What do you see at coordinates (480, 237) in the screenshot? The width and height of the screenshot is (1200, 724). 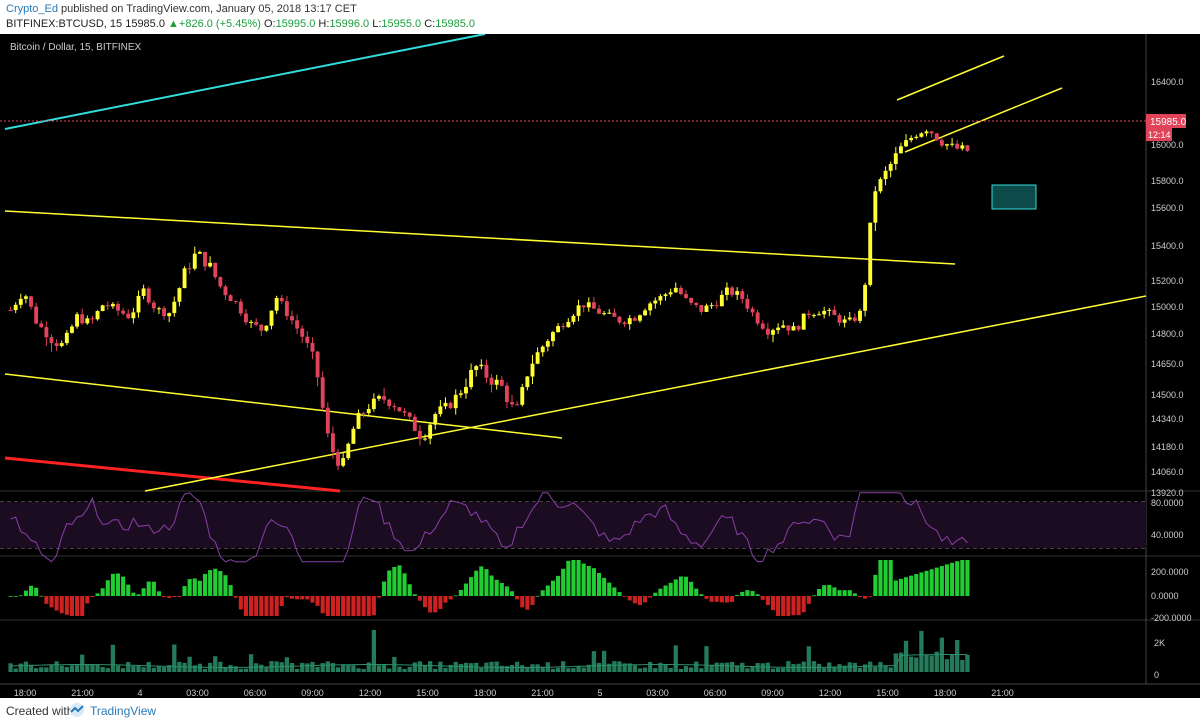 I see `resistance-trendline` at bounding box center [480, 237].